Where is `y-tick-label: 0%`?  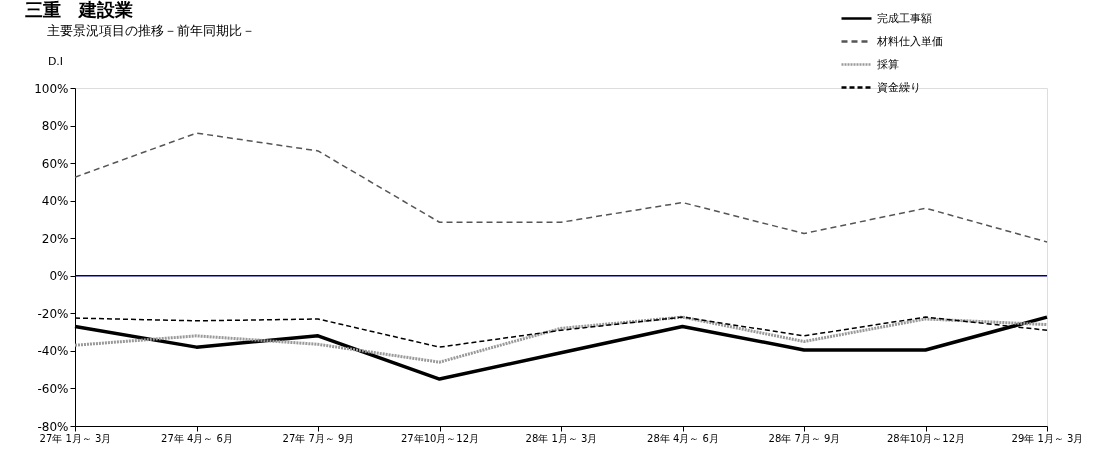 y-tick-label: 0% is located at coordinates (59, 276).